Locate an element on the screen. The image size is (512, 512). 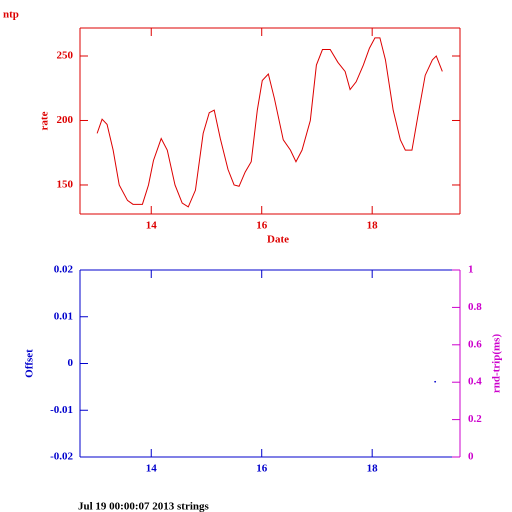
y-tick-label: 0 is located at coordinates (71, 363).